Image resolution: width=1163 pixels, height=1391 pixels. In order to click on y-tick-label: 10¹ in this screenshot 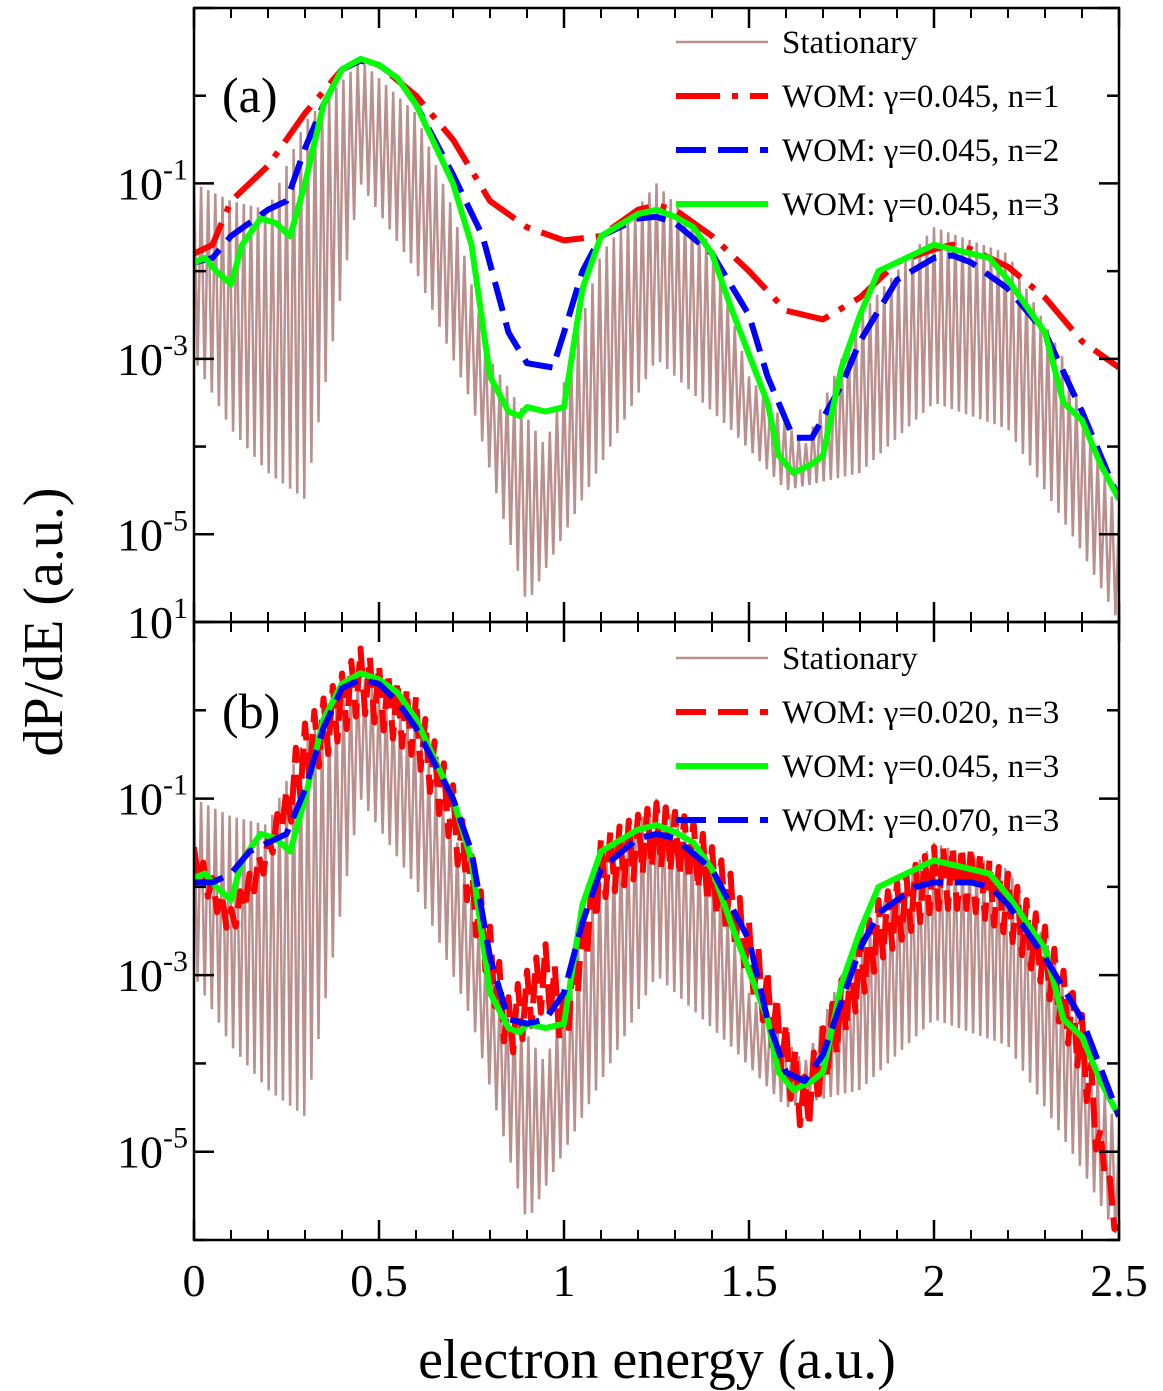, I will do `click(157, 620)`.